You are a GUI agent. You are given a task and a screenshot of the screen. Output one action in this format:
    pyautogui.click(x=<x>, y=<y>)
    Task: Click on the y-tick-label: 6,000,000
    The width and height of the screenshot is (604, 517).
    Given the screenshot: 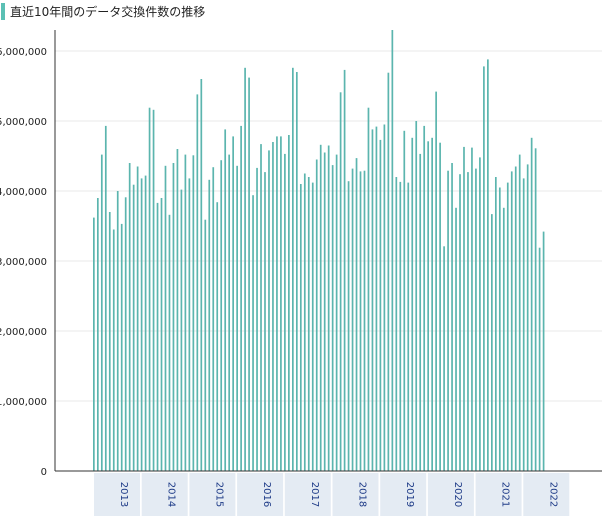 What is the action you would take?
    pyautogui.click(x=23, y=52)
    